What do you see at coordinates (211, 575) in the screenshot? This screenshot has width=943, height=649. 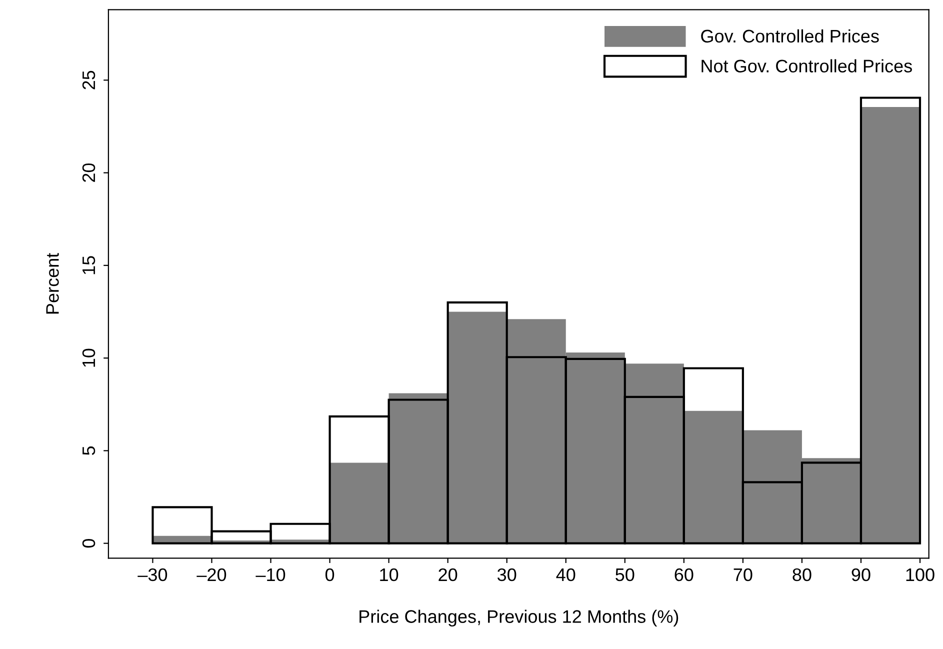 I see `x-tick-label: –20` at bounding box center [211, 575].